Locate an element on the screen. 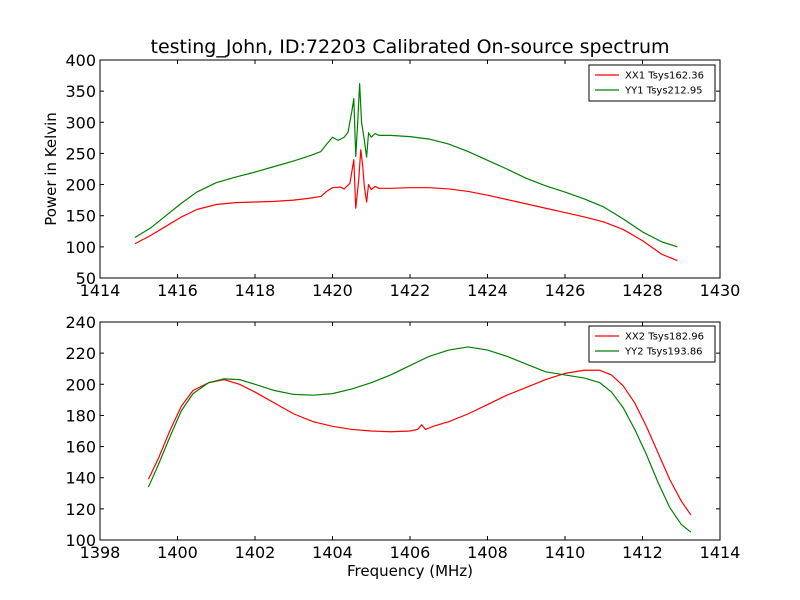 Image resolution: width=800 pixels, height=600 pixels. x-axis-label: Frequency (MHz) is located at coordinates (410, 571).